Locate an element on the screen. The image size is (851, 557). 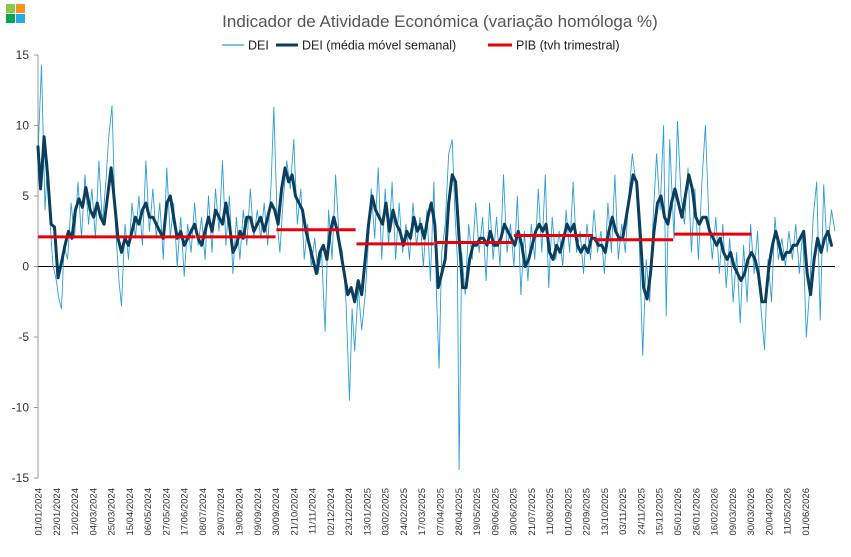
x-tick-label: 11/05/2026 is located at coordinates (788, 511).